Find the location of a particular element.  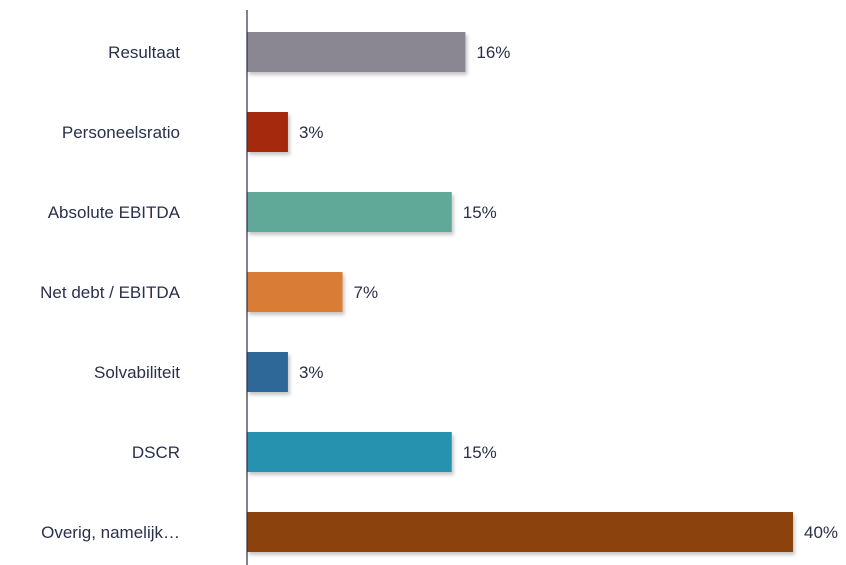

category-label: Absolute EBITDA is located at coordinates (114, 212).